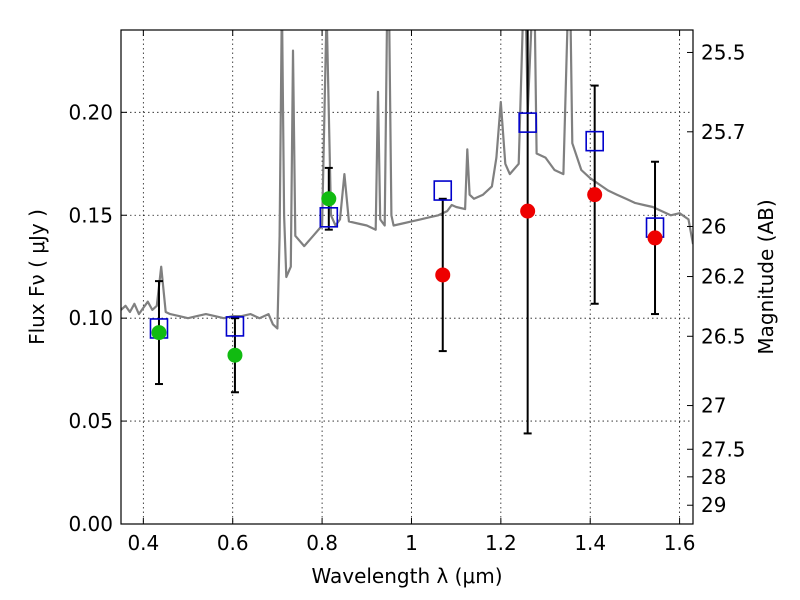 The width and height of the screenshot is (800, 600). Describe the element at coordinates (406, 576) in the screenshot. I see `x-axis-label: Wavelength λ (μm)` at that location.